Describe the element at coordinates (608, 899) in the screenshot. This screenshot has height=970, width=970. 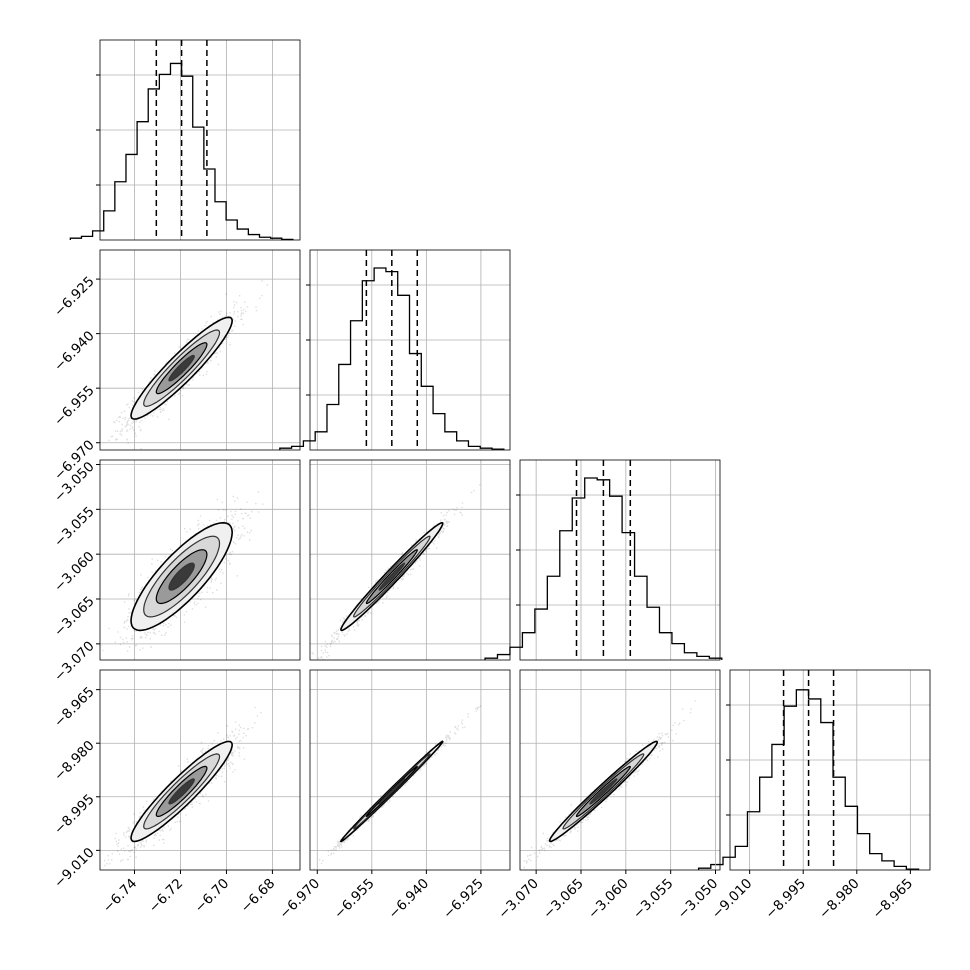
I see `xtick-label-2-2: −3.060` at that location.